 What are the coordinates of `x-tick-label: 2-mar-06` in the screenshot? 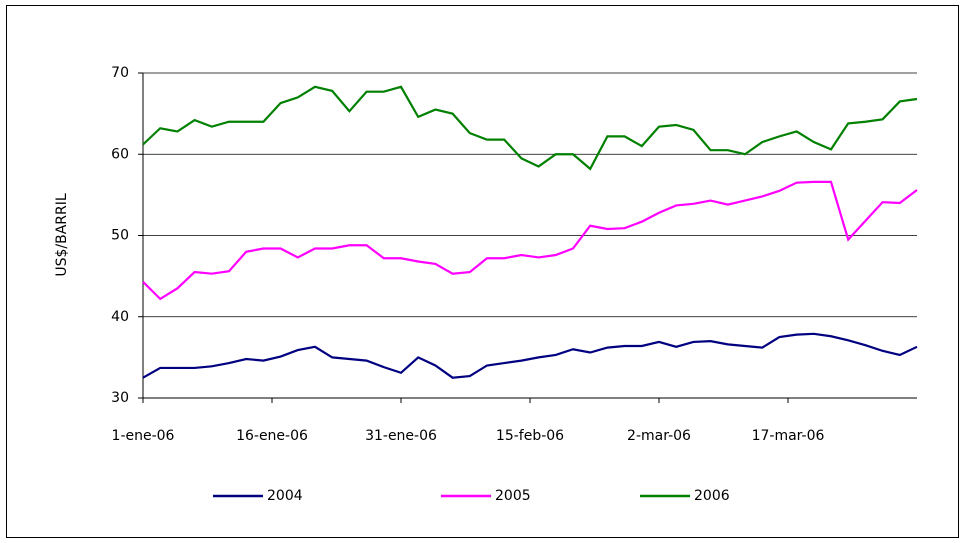 It's located at (659, 436).